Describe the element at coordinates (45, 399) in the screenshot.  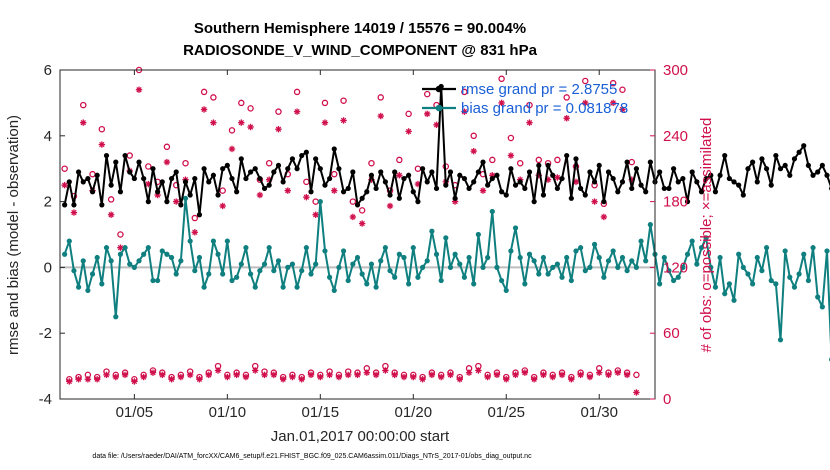
I see `y-left-tick-label: -4` at that location.